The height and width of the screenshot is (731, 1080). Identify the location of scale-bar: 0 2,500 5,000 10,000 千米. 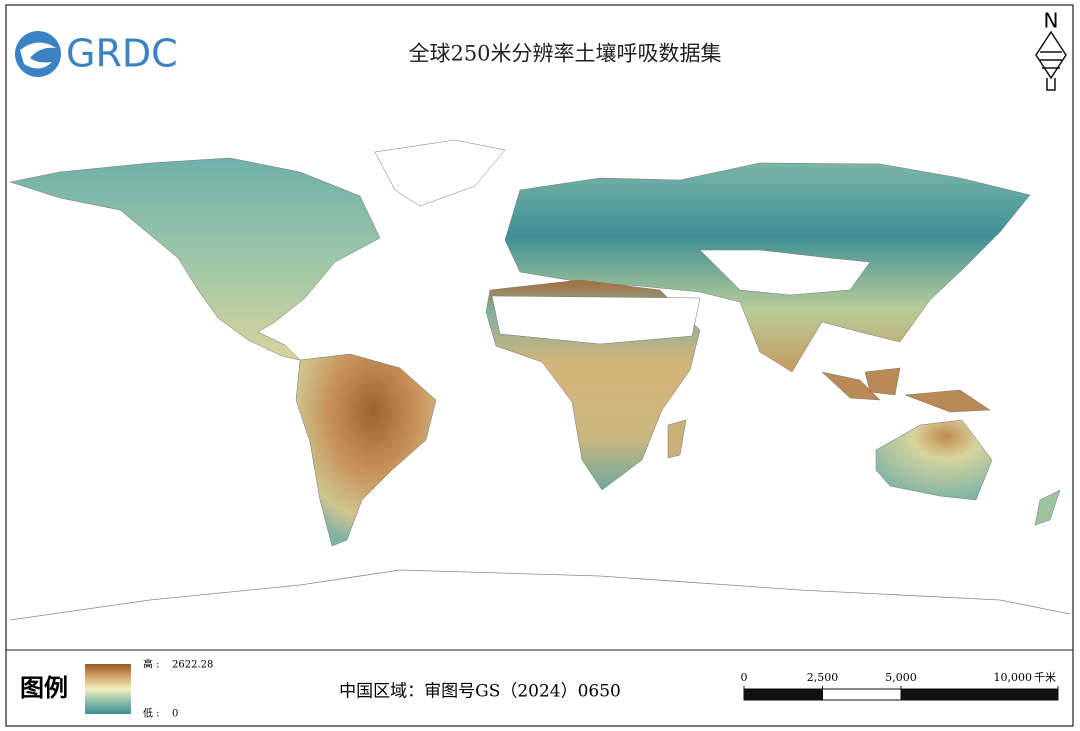
(900, 686).